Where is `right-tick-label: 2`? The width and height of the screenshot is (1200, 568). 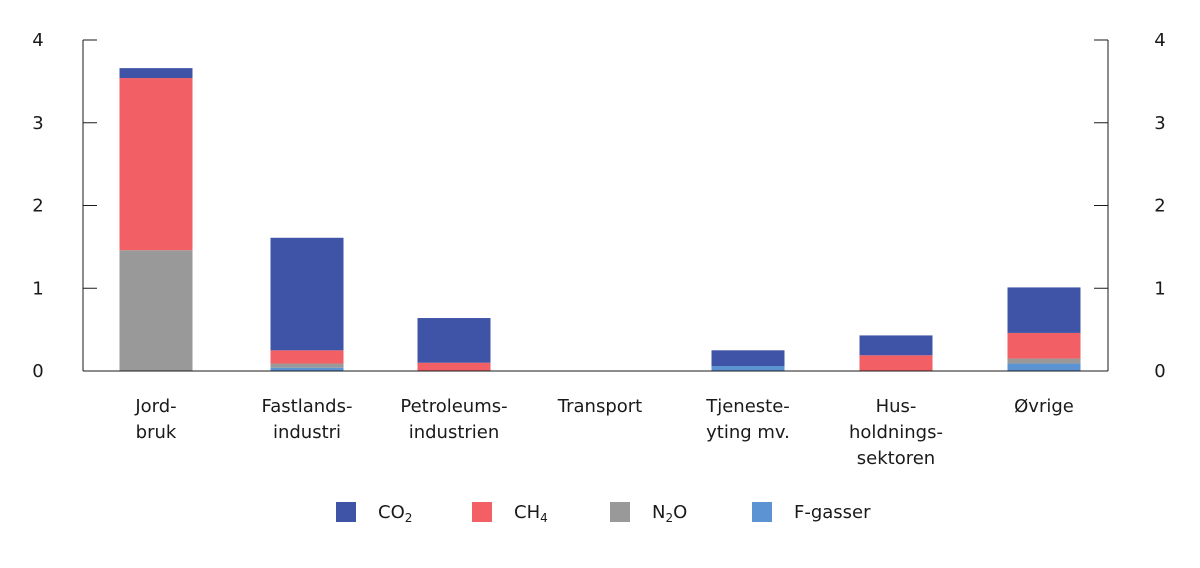 right-tick-label: 2 is located at coordinates (1159, 206).